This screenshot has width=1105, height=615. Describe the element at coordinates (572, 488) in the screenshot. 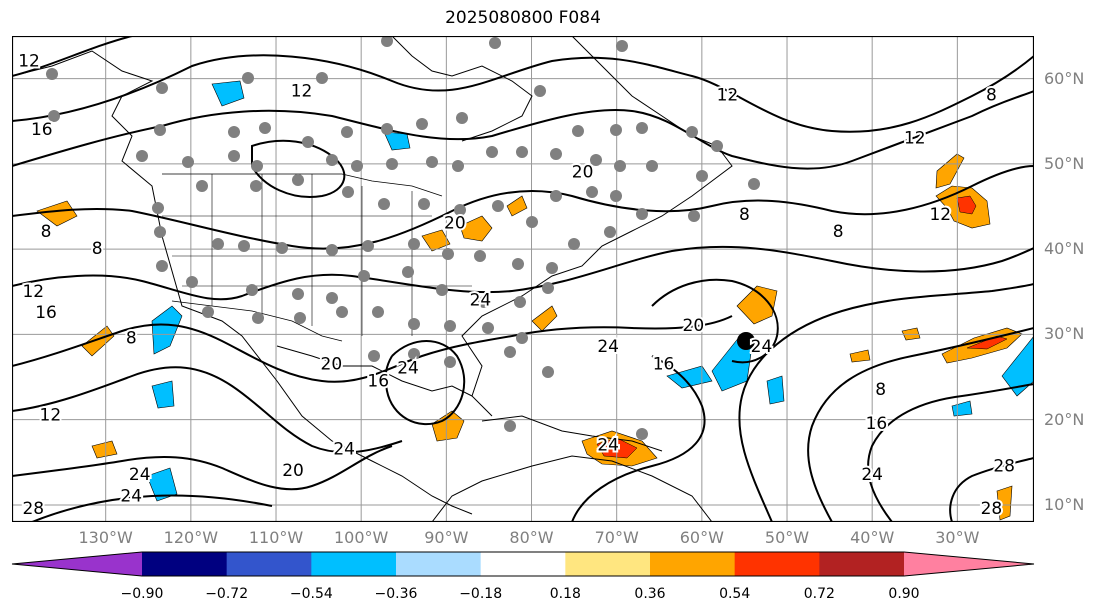

I see `south-america-outline` at that location.